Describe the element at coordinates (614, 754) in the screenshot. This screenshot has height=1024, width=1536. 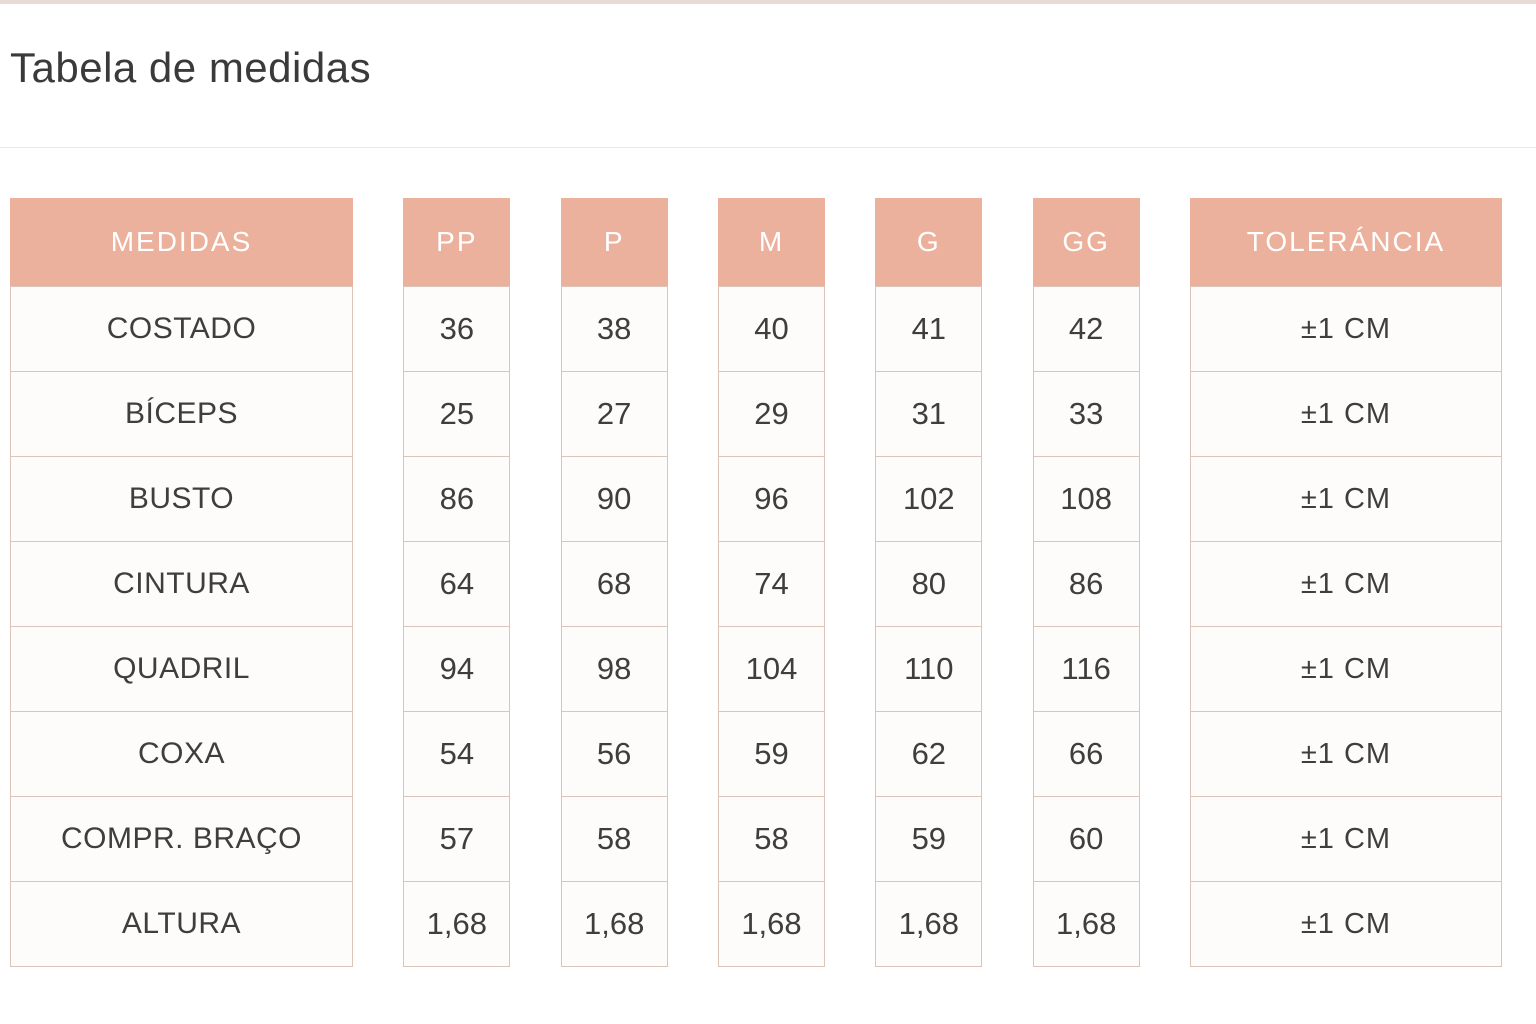
I see `value-cell: 56` at that location.